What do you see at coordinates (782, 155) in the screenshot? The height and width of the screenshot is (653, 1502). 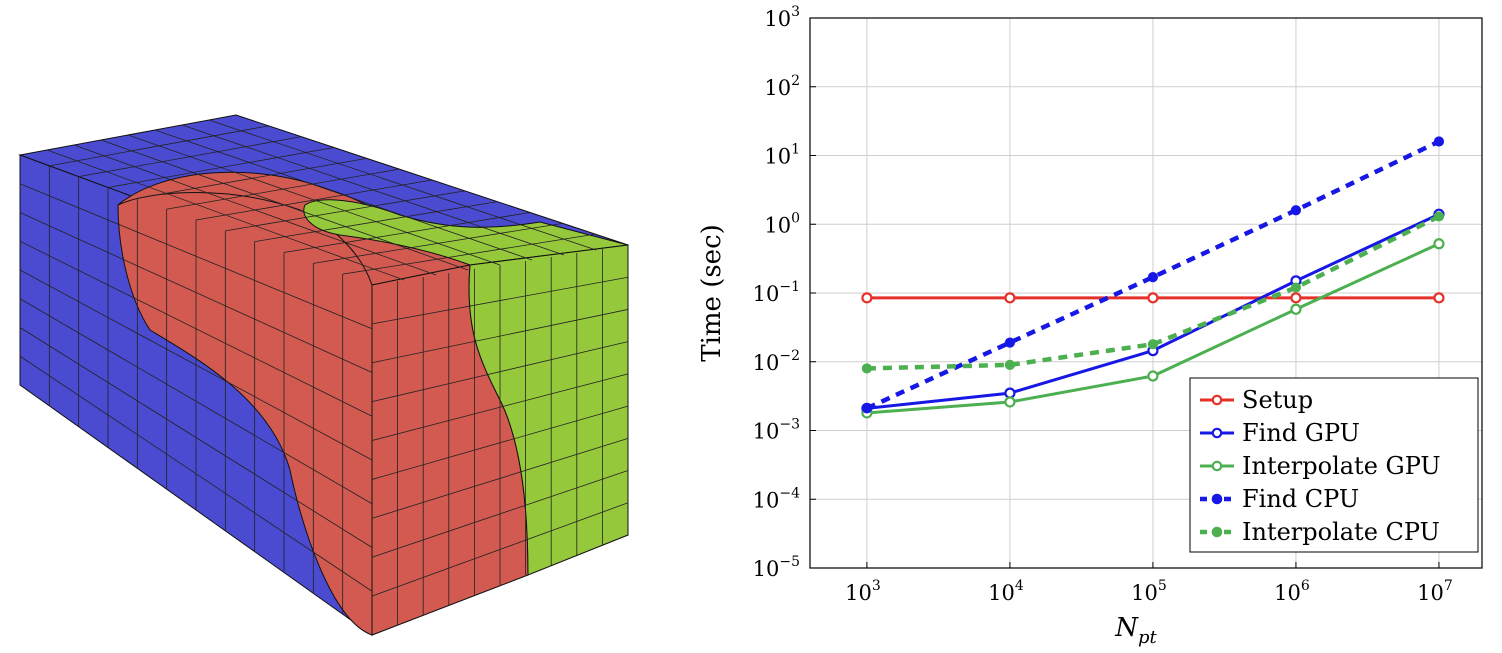 I see `y-tick-label: 10¹` at bounding box center [782, 155].